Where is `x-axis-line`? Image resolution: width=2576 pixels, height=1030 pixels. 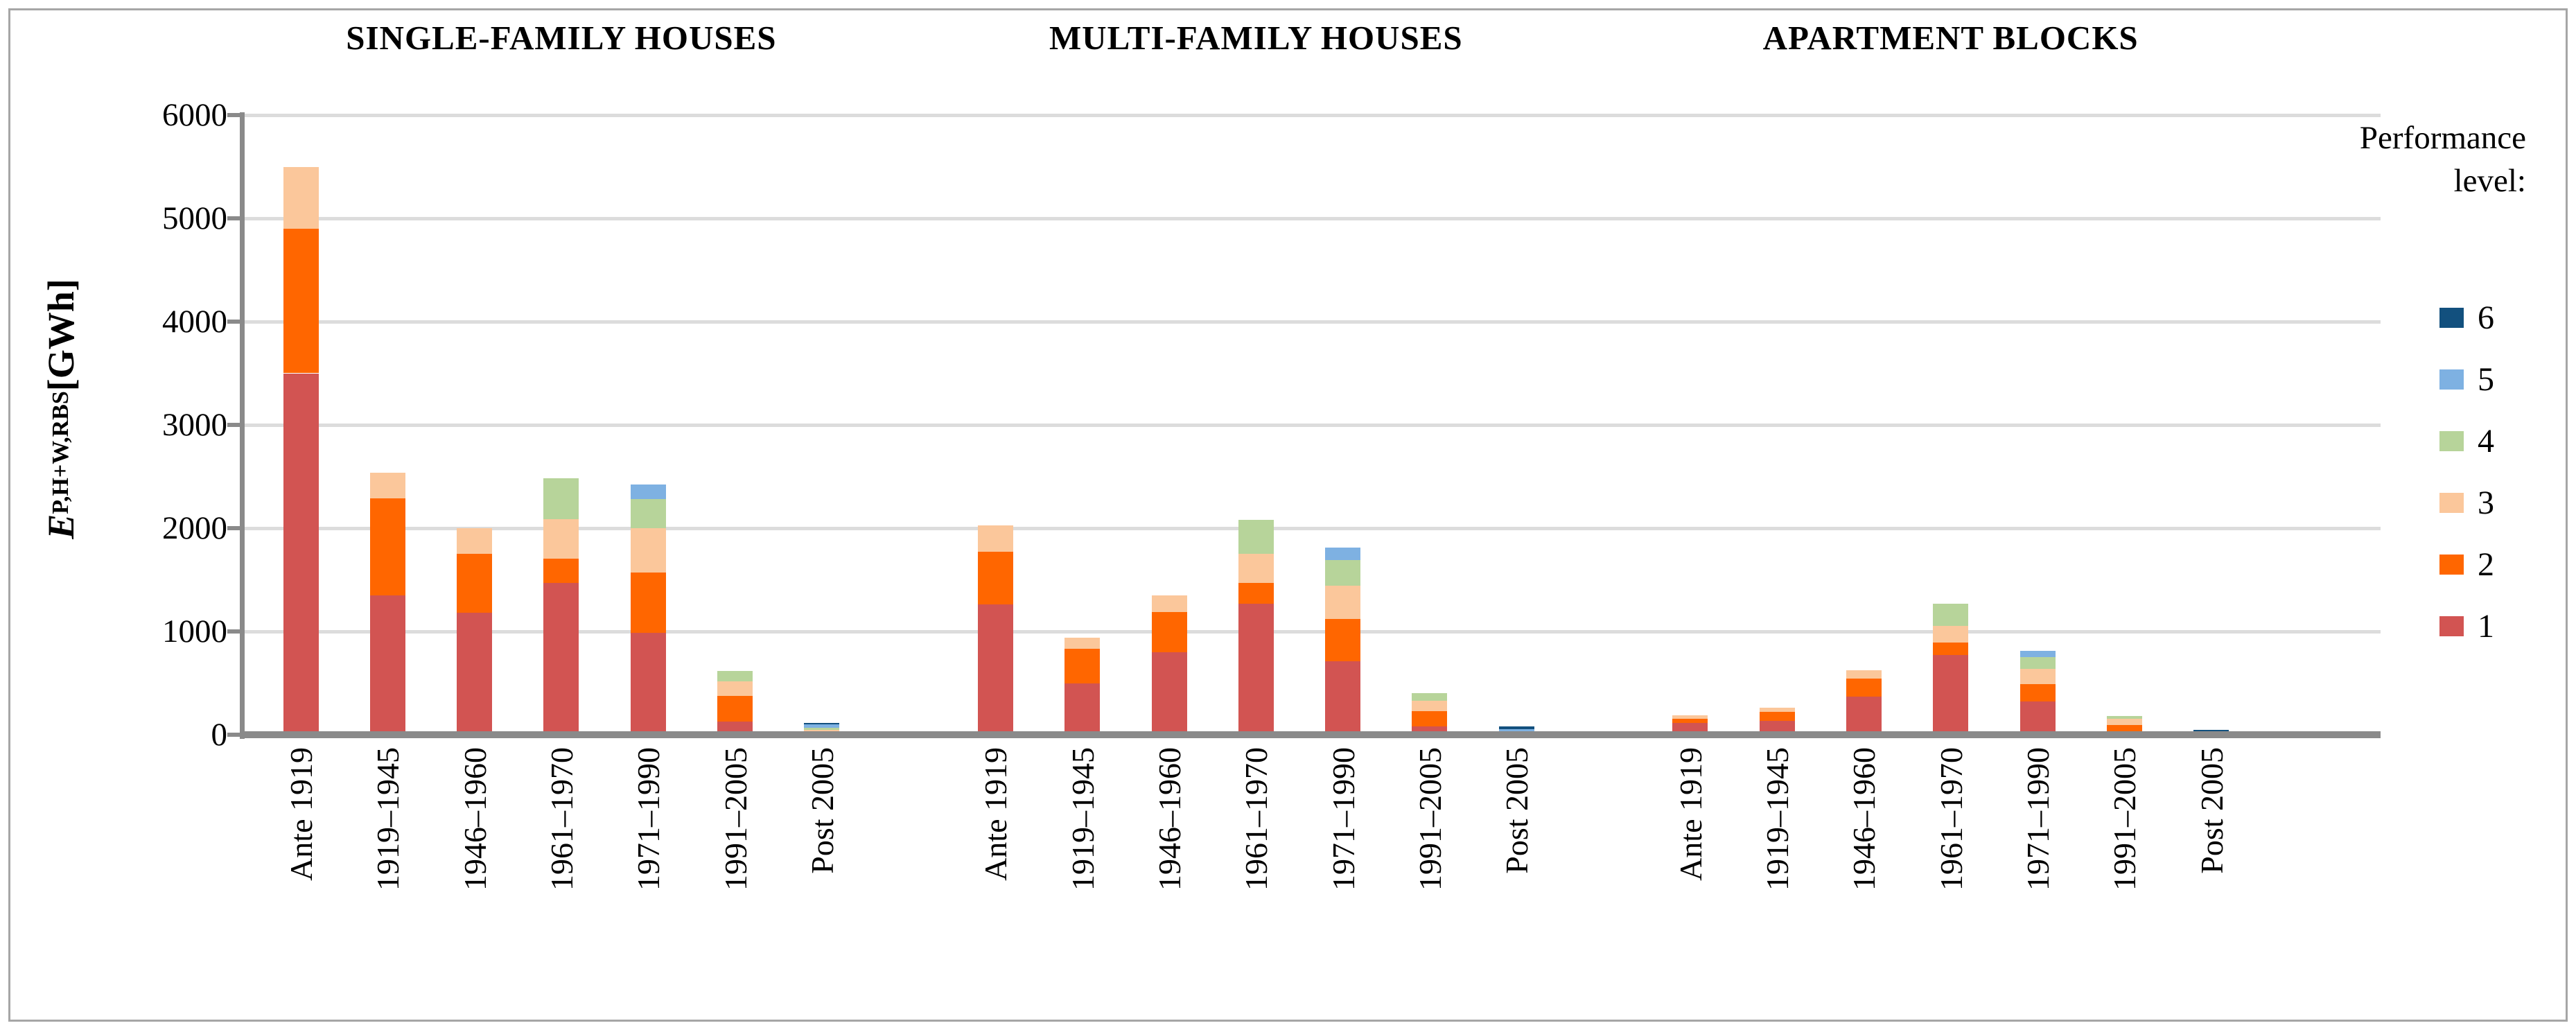 x-axis-line is located at coordinates (1310, 734).